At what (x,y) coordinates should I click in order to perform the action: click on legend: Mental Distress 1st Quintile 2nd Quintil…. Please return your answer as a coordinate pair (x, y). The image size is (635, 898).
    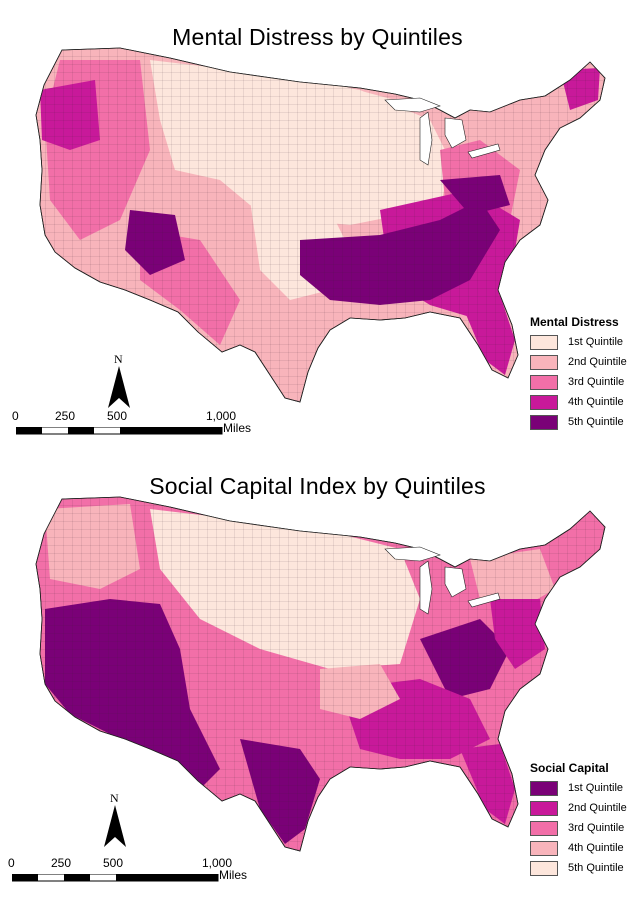
    Looking at the image, I should click on (578, 373).